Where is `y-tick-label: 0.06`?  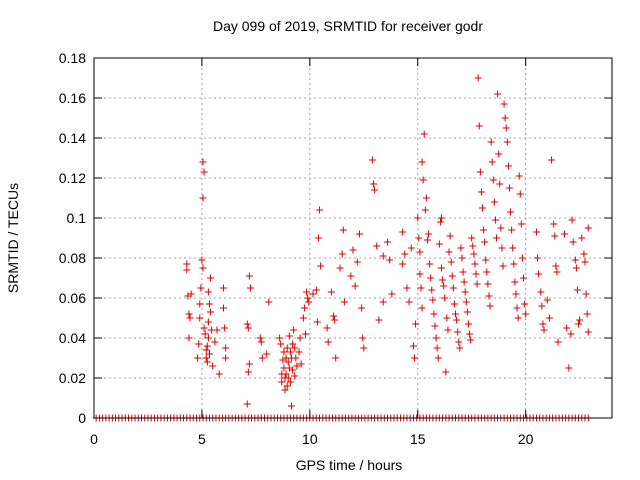
y-tick-label: 0.06 is located at coordinates (72, 298).